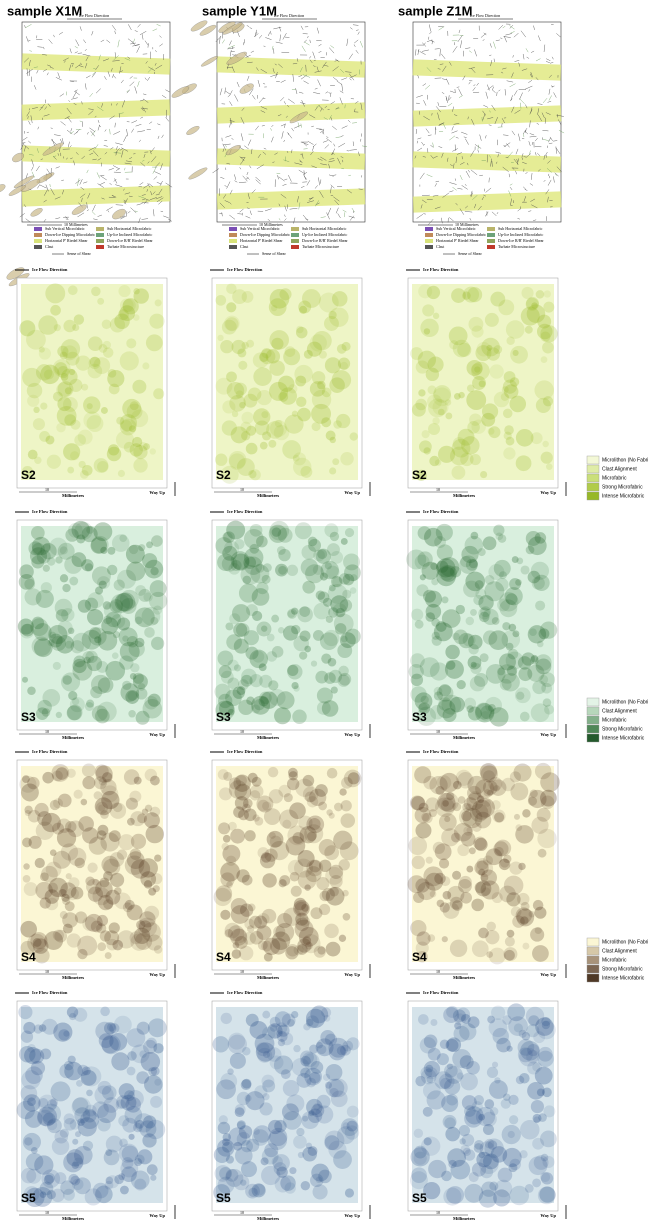 This screenshot has height=1230, width=648. I want to click on scale-number: 10, so click(242, 1212).